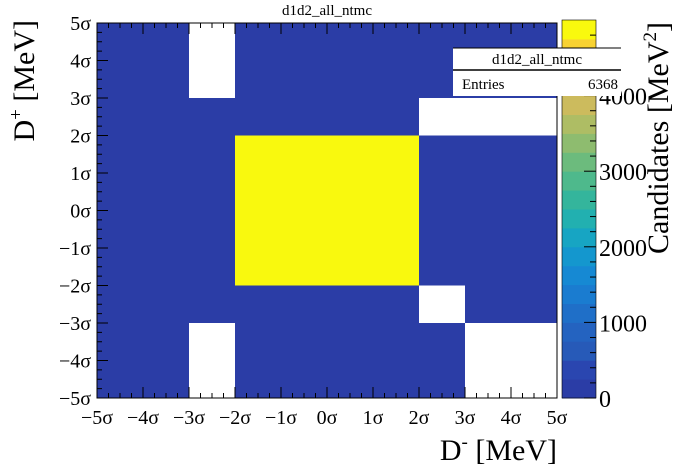 The image size is (698, 475). What do you see at coordinates (373, 418) in the screenshot?
I see `x-tick-label: 1σ` at bounding box center [373, 418].